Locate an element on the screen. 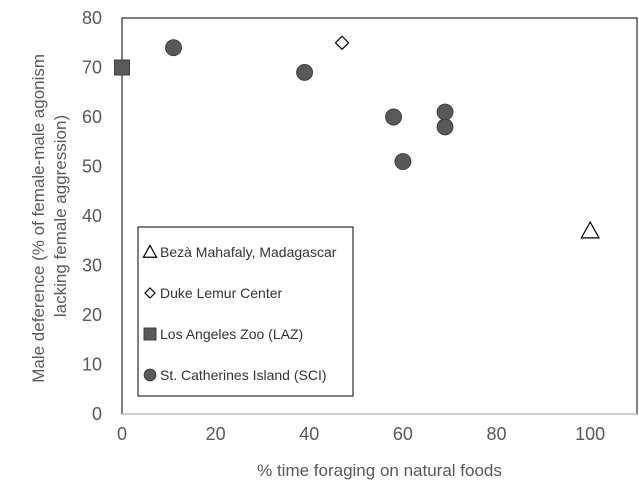  y-tick-label: 0 is located at coordinates (97, 414).